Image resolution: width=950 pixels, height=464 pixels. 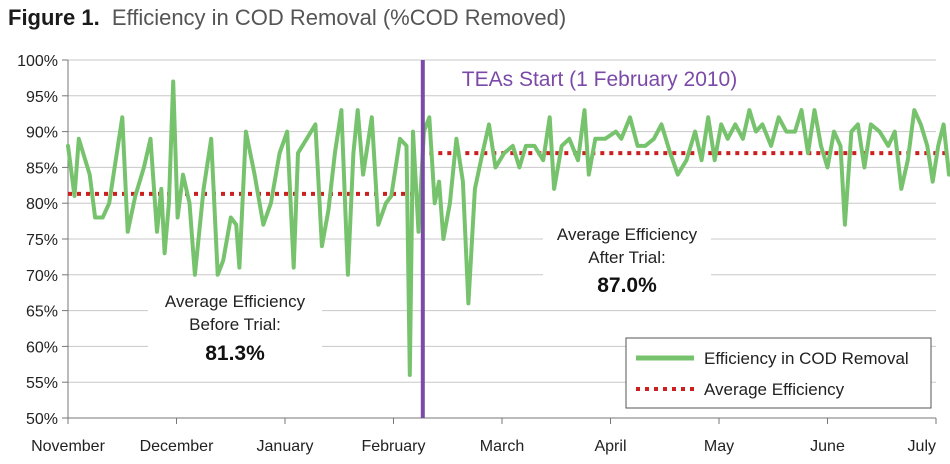 What do you see at coordinates (774, 389) in the screenshot?
I see `legend-average-label: Average Efficiency` at bounding box center [774, 389].